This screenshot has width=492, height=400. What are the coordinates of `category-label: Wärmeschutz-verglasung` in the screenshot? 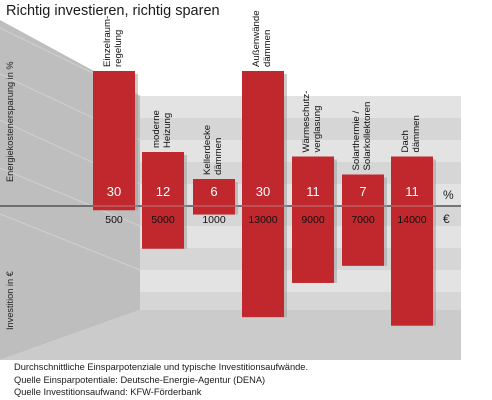 It's located at (312, 122).